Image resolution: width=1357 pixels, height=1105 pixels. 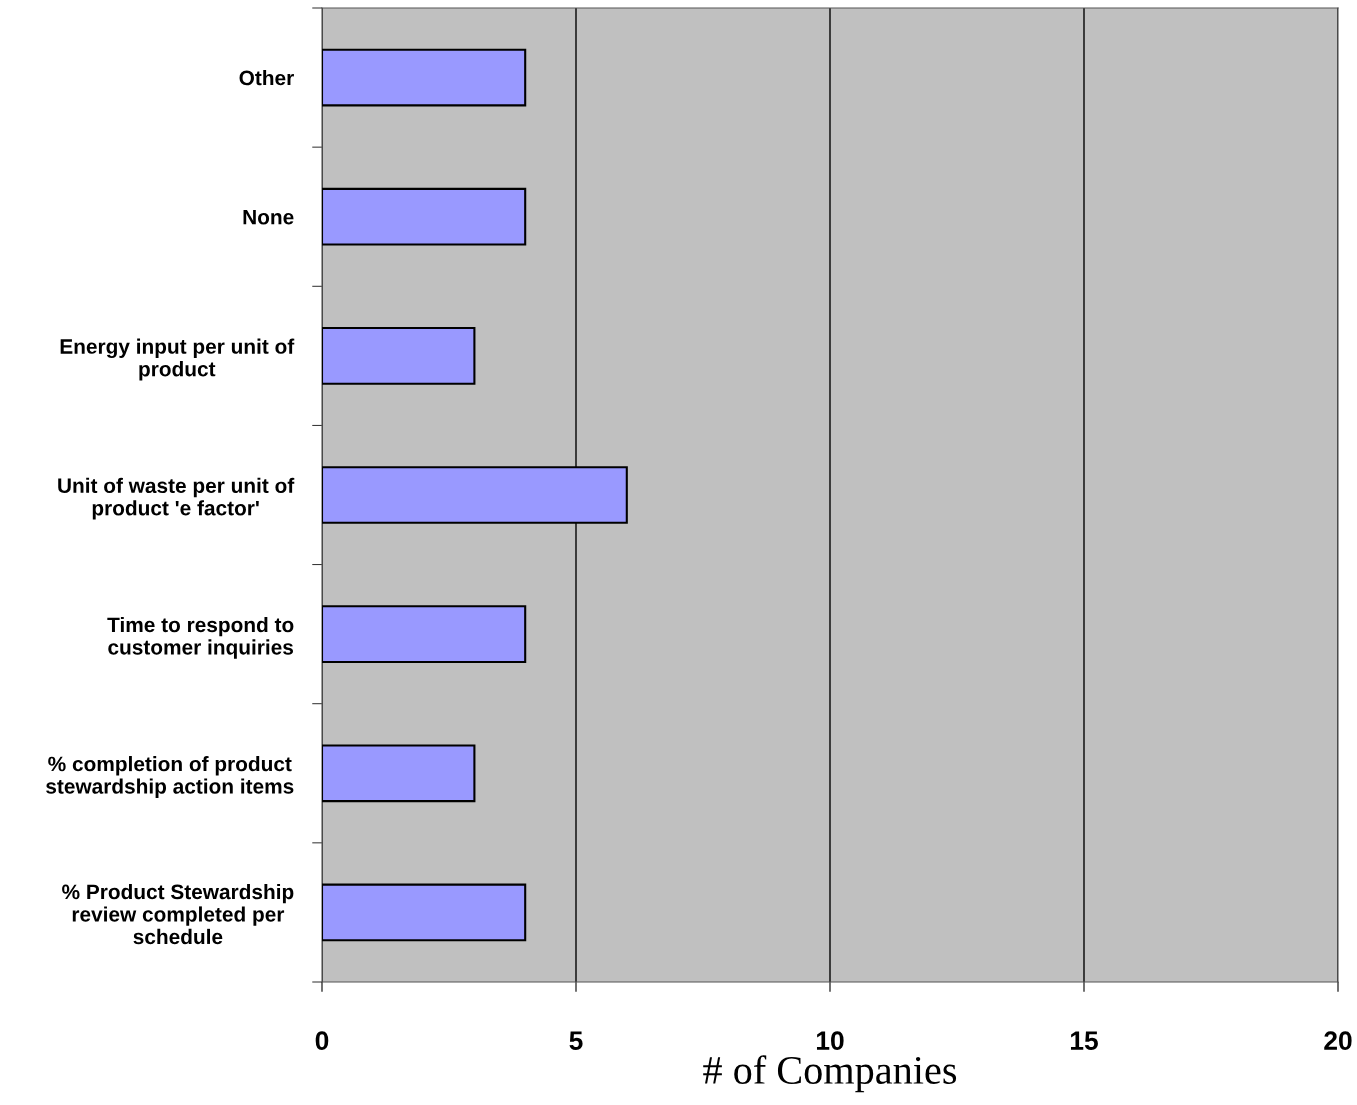 I want to click on y-tick-label: Energy input per unit of product, so click(x=177, y=359).